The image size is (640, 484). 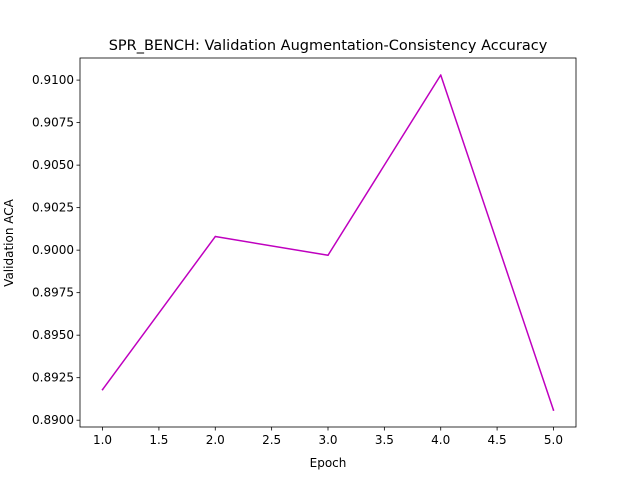 I want to click on y-tick-label: 0.9075, so click(x=53, y=123).